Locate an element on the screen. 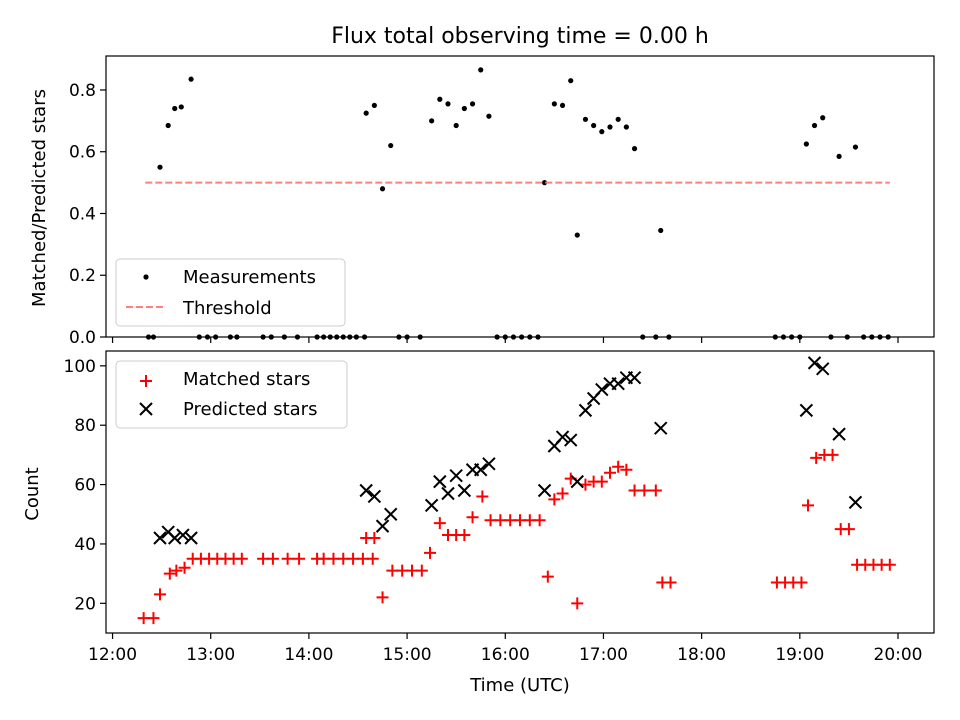  top-y-axis-label: Matched/Predicted stars is located at coordinates (39, 198).